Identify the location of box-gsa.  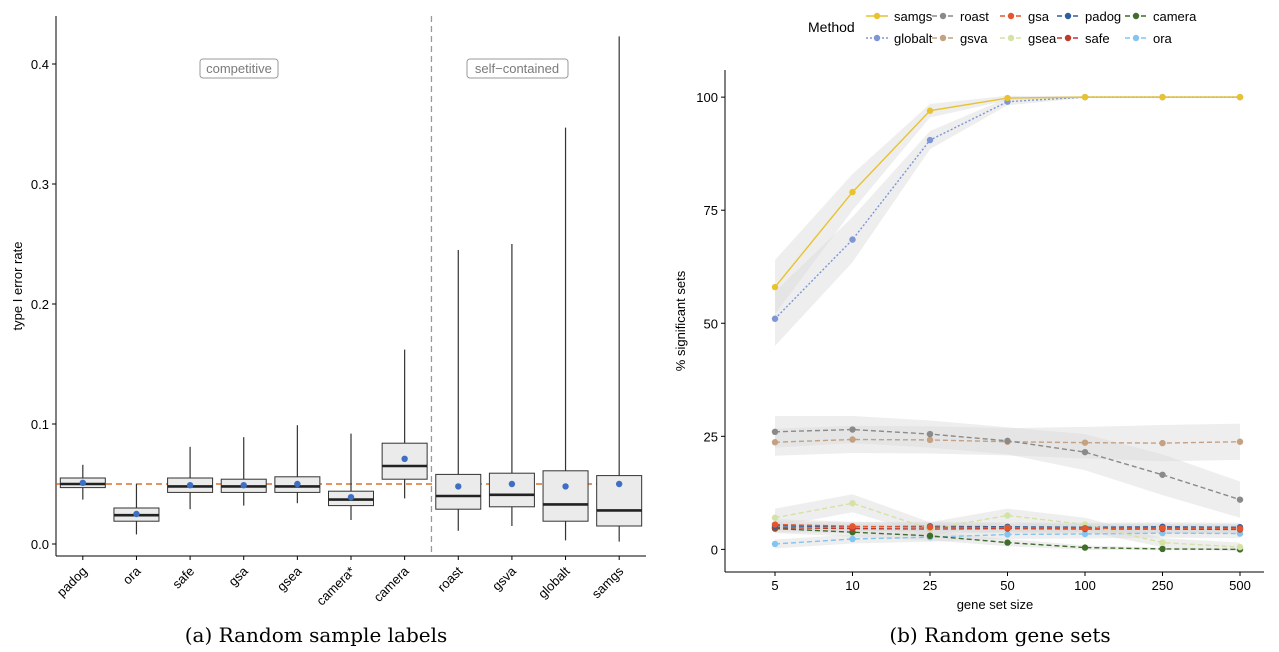
(243, 471).